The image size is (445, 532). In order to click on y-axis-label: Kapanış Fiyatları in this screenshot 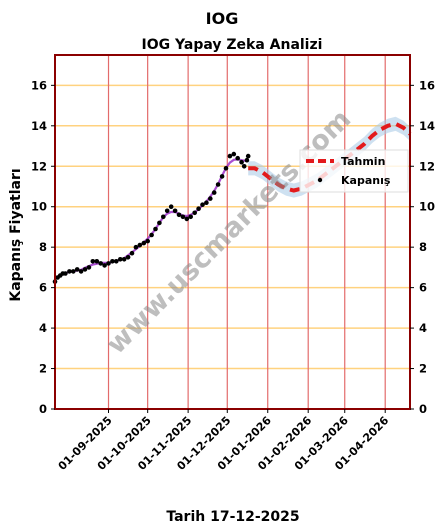, I will do `click(16, 234)`.